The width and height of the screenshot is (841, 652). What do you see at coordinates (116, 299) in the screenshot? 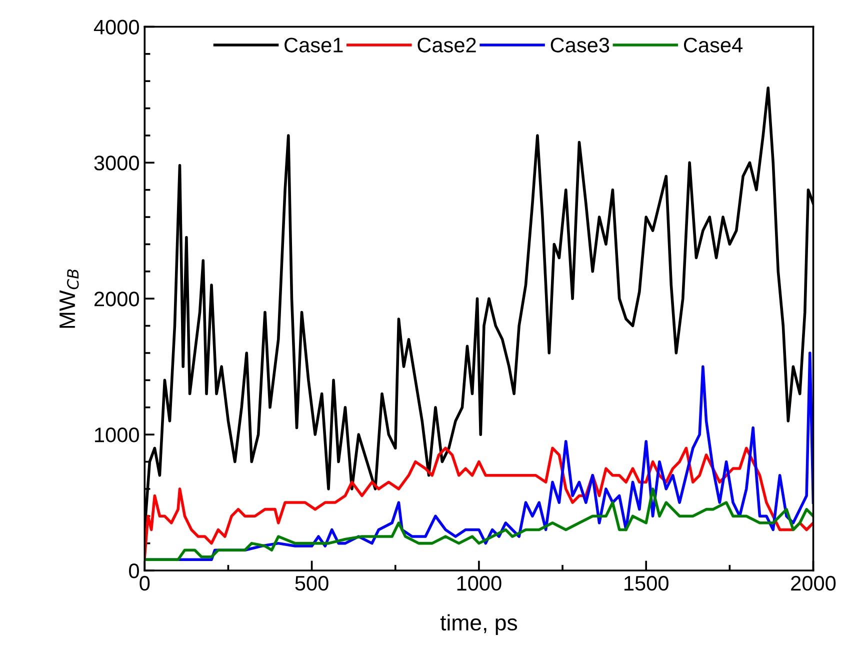
I see `y-tick-label: 2000` at bounding box center [116, 299].